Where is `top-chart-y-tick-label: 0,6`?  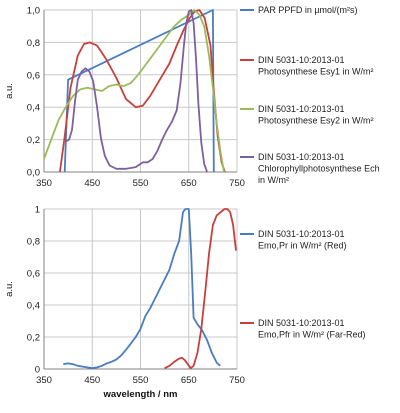 top-chart-y-tick-label: 0,6 is located at coordinates (33, 75).